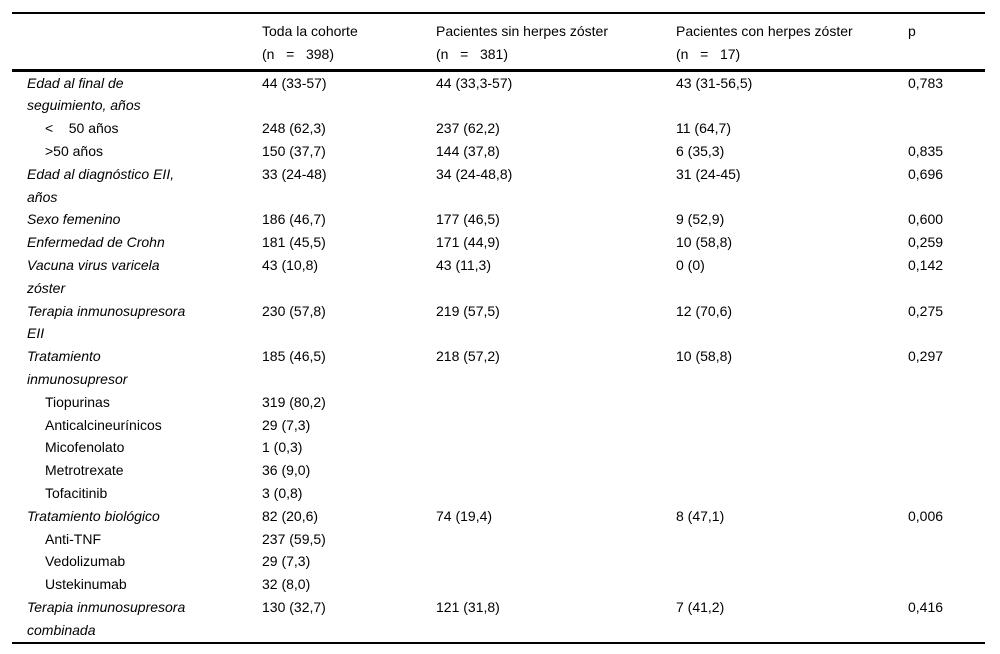  I want to click on table-row: Metrotrexate 36 (9,0), so click(498, 470).